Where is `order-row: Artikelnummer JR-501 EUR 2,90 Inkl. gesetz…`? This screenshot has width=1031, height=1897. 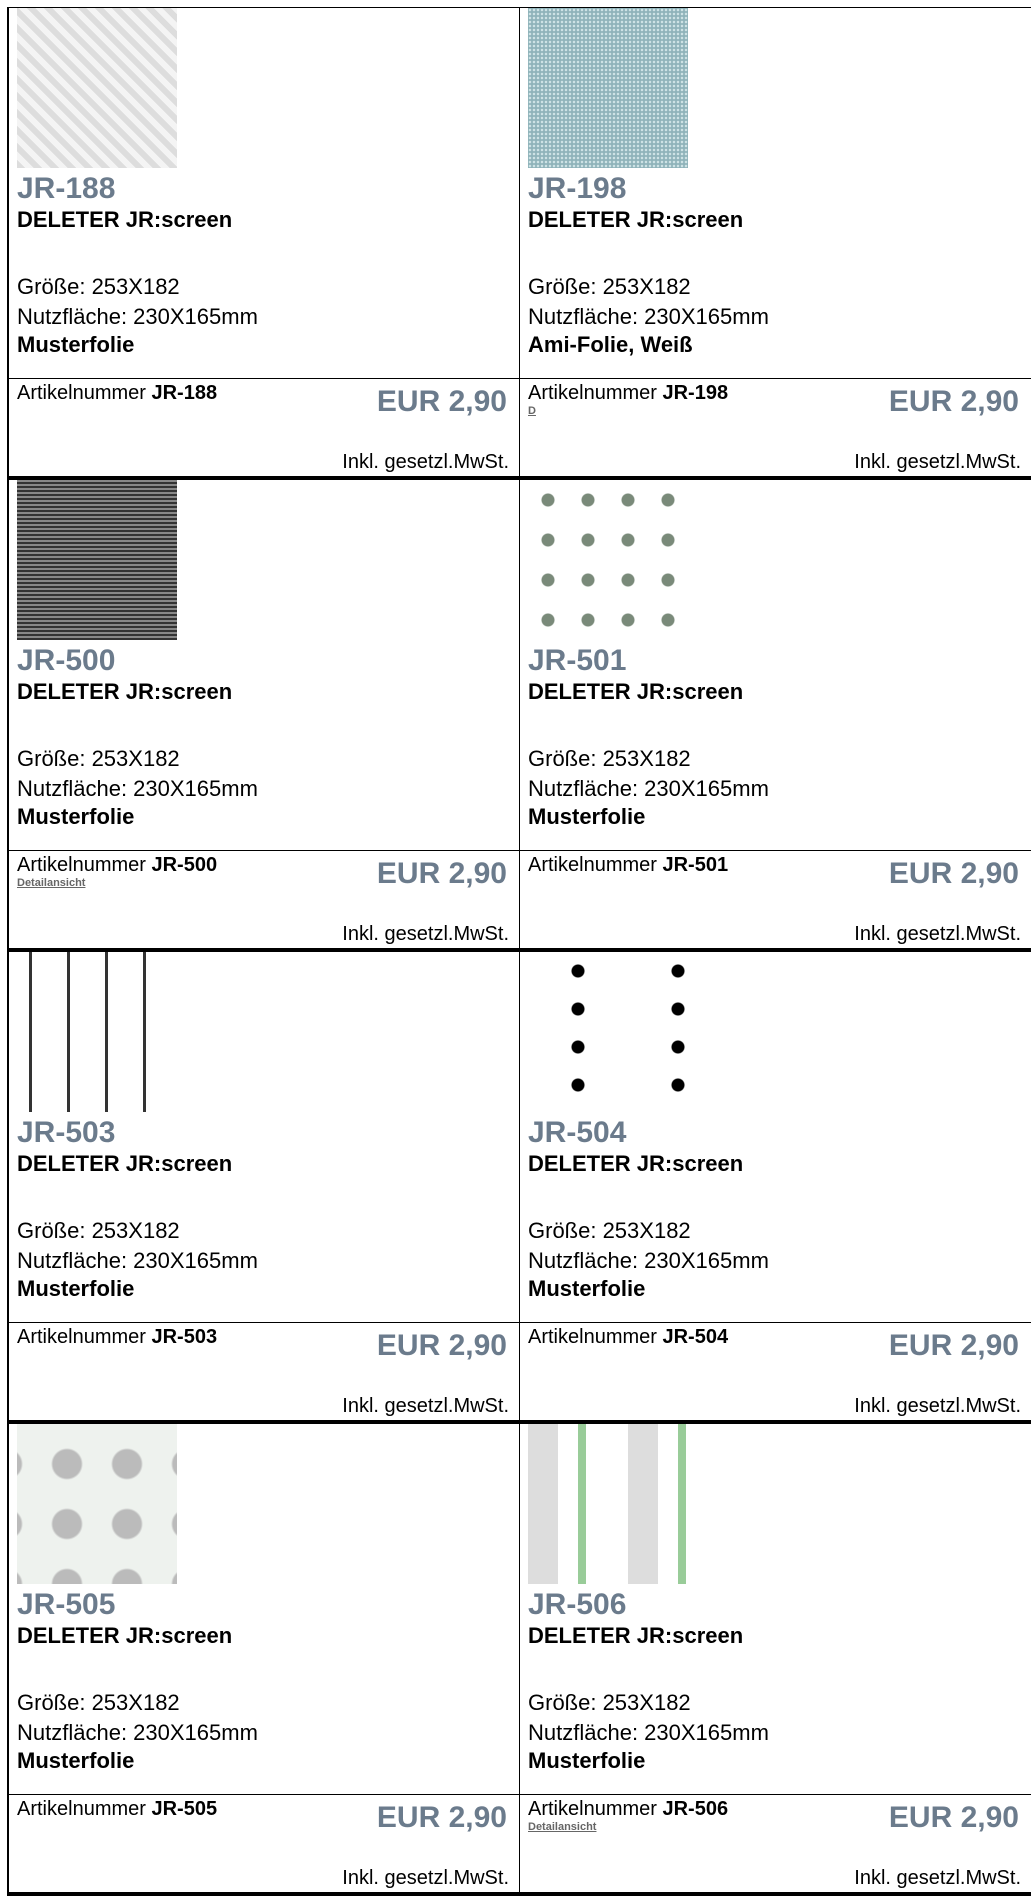
order-row: Artikelnummer JR-501 EUR 2,90 Inkl. gesetz… is located at coordinates (775, 899).